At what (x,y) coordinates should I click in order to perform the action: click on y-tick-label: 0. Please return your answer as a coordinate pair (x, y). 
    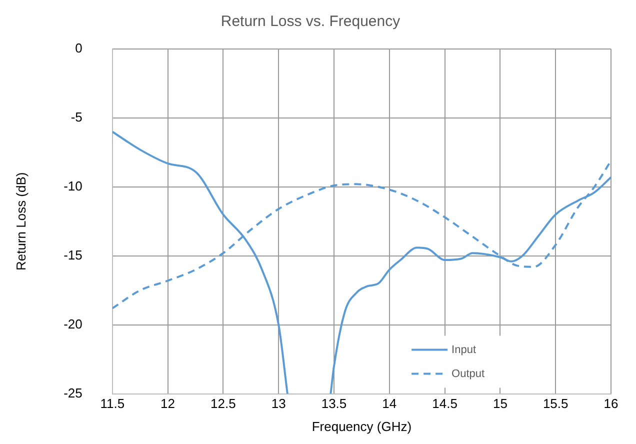
    Looking at the image, I should click on (78, 48).